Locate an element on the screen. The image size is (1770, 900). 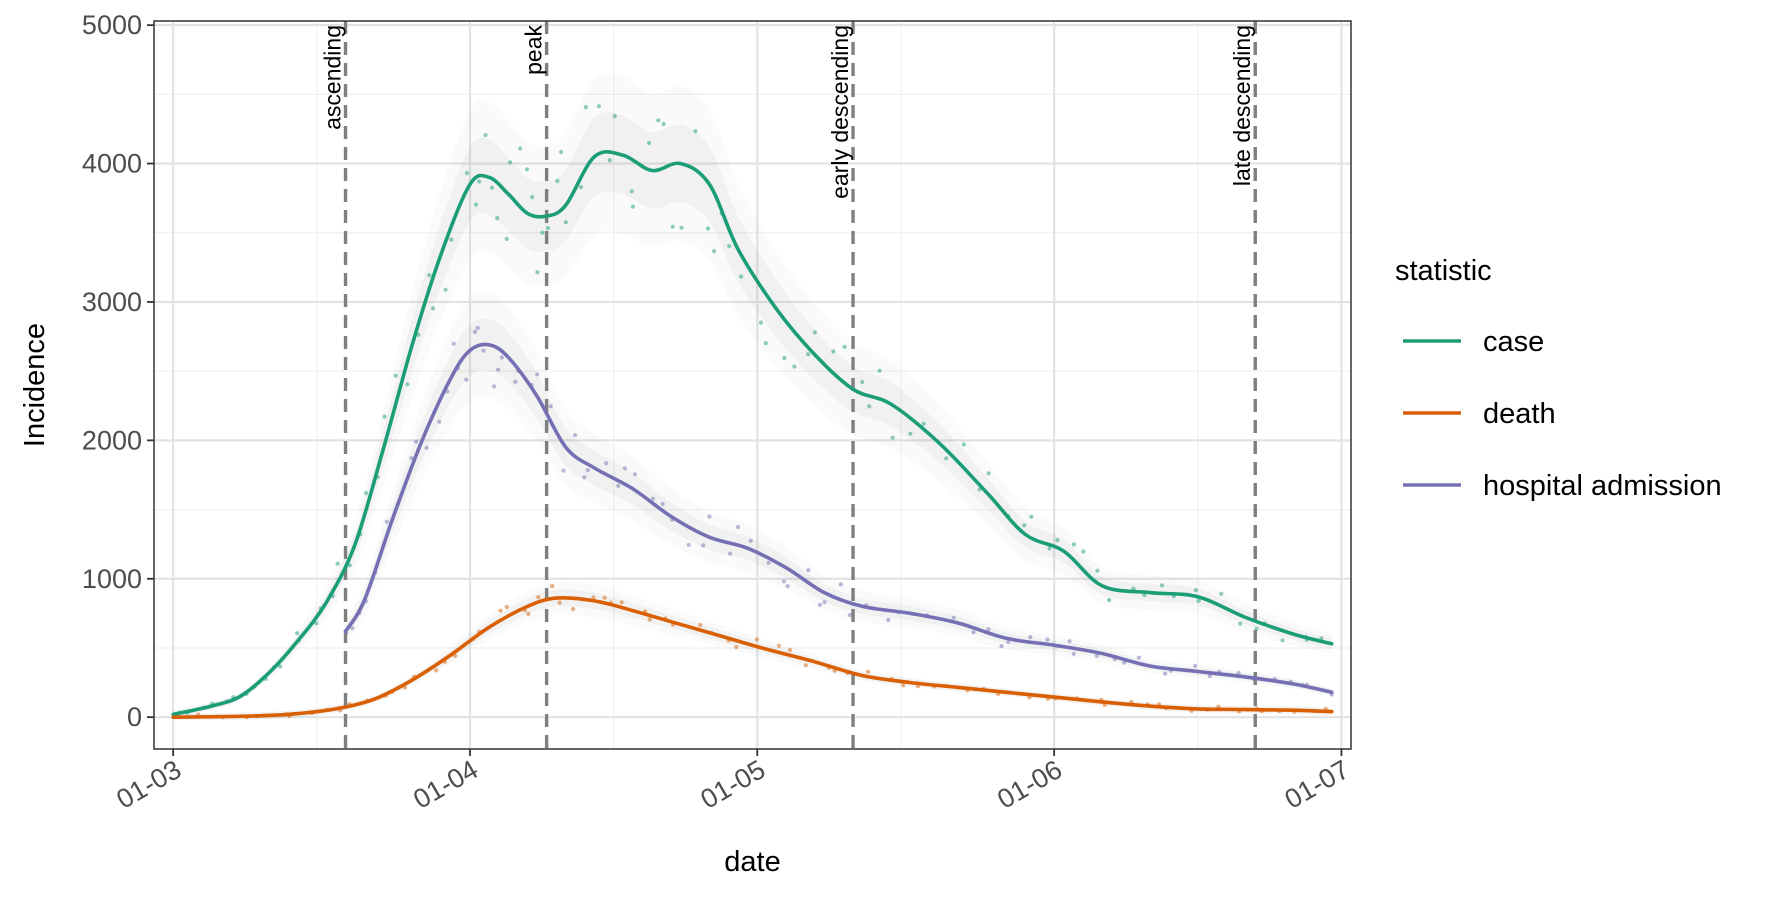
y-tick-label: 0 is located at coordinates (134, 717).